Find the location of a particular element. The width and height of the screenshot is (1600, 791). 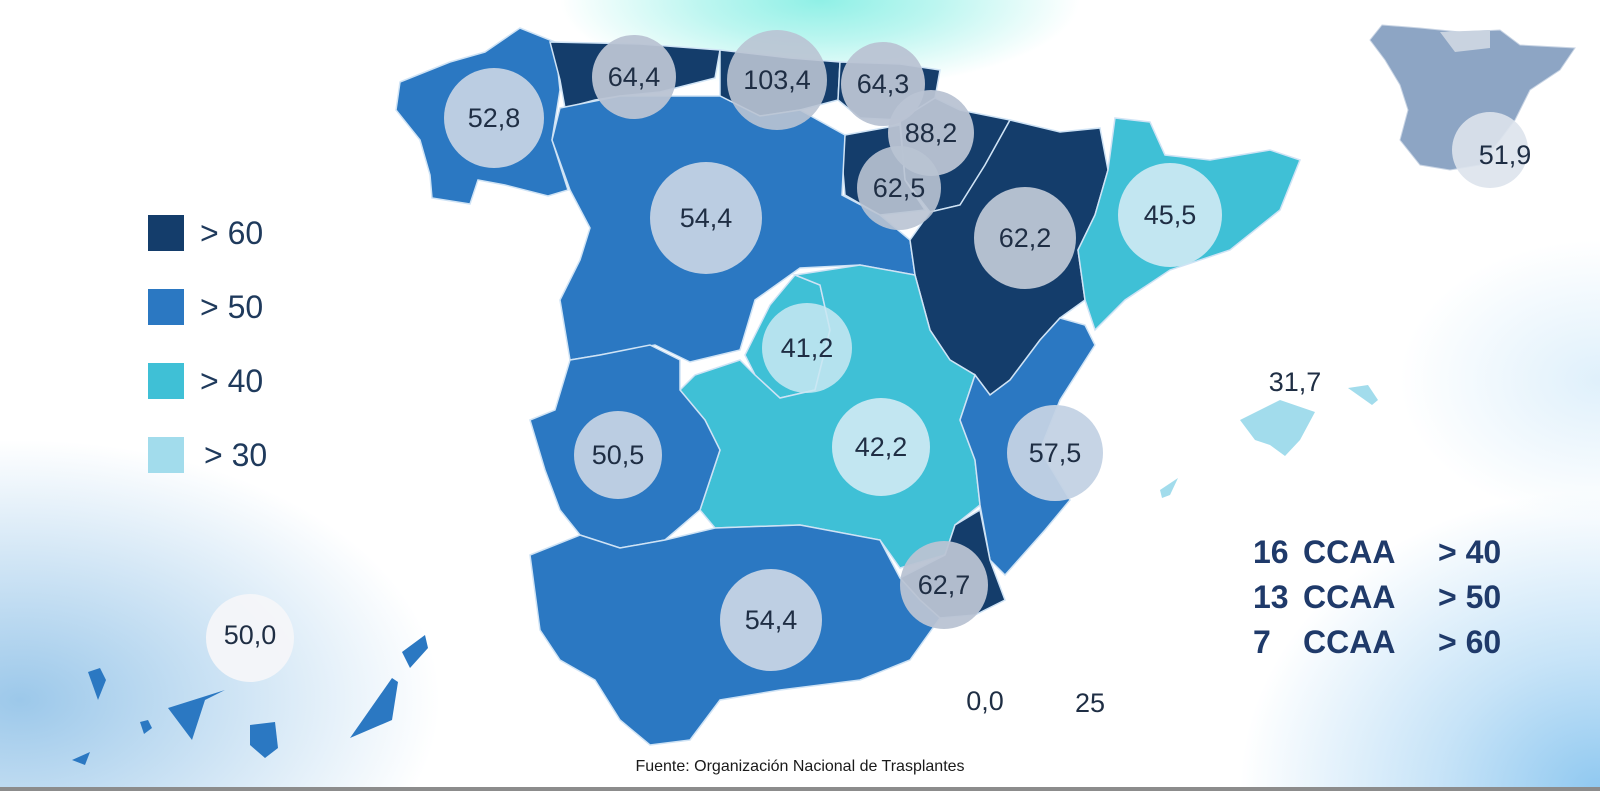

value-castilla-leon: 54,4 is located at coordinates (706, 218).